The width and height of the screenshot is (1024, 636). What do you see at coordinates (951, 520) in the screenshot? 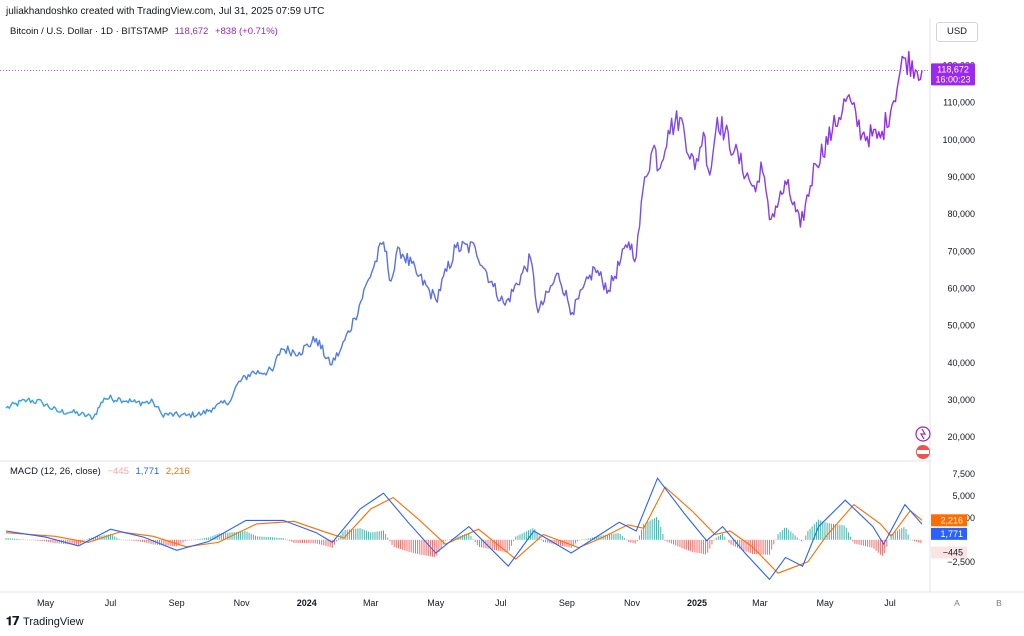
I see `macd-signal-tag-text: 2,216` at bounding box center [951, 520].